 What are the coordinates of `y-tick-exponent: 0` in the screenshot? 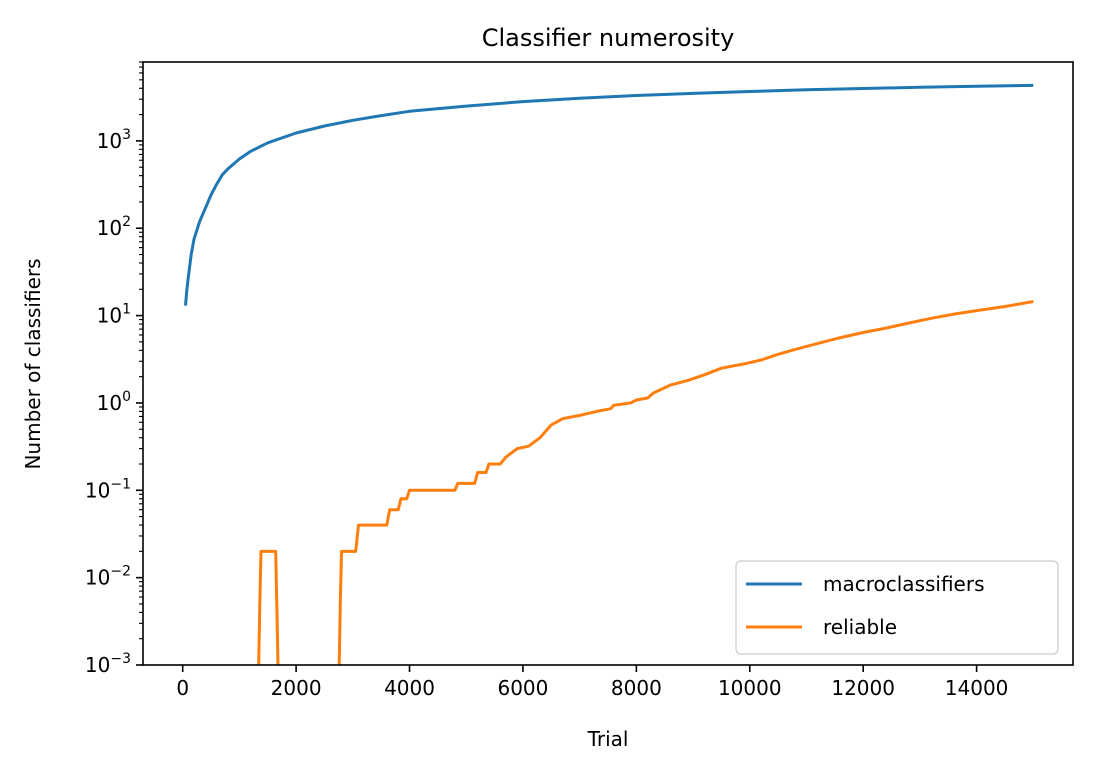 It's located at (126, 397).